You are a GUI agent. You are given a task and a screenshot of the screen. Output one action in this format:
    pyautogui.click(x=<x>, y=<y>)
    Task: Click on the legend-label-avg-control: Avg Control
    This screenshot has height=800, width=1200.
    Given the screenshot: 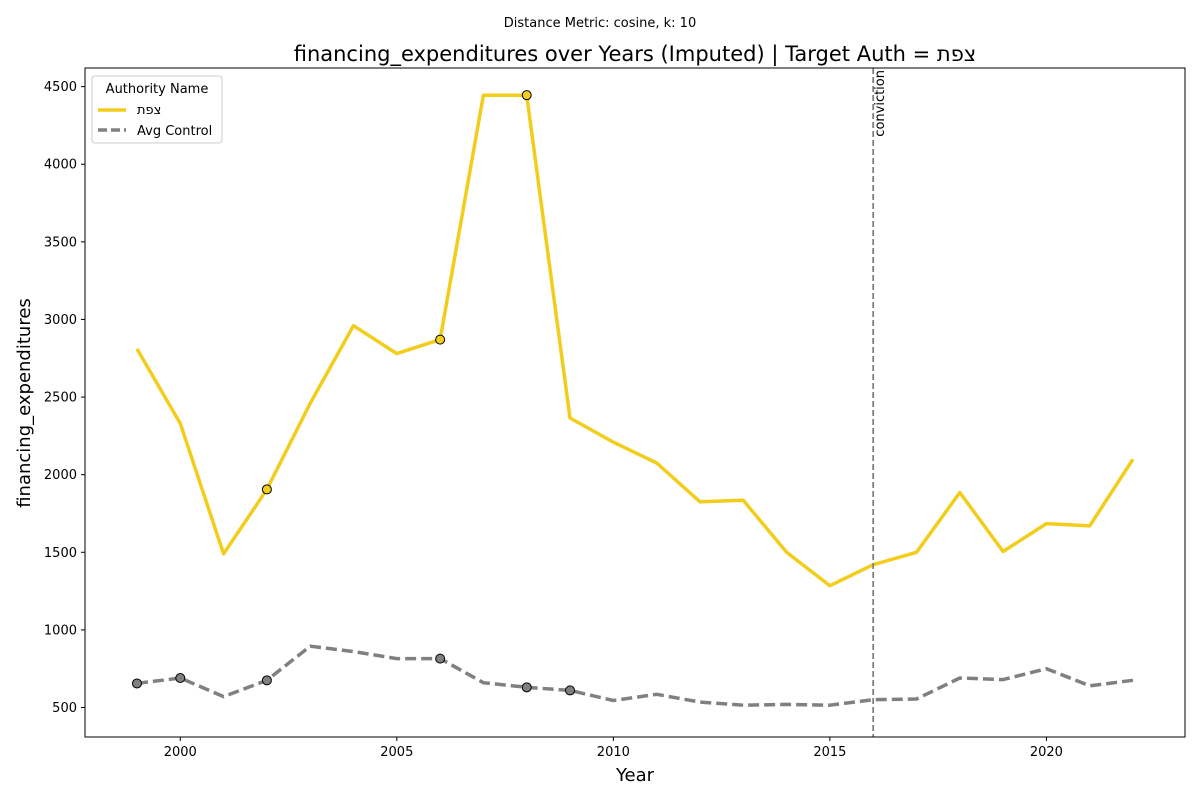 What is the action you would take?
    pyautogui.click(x=174, y=131)
    